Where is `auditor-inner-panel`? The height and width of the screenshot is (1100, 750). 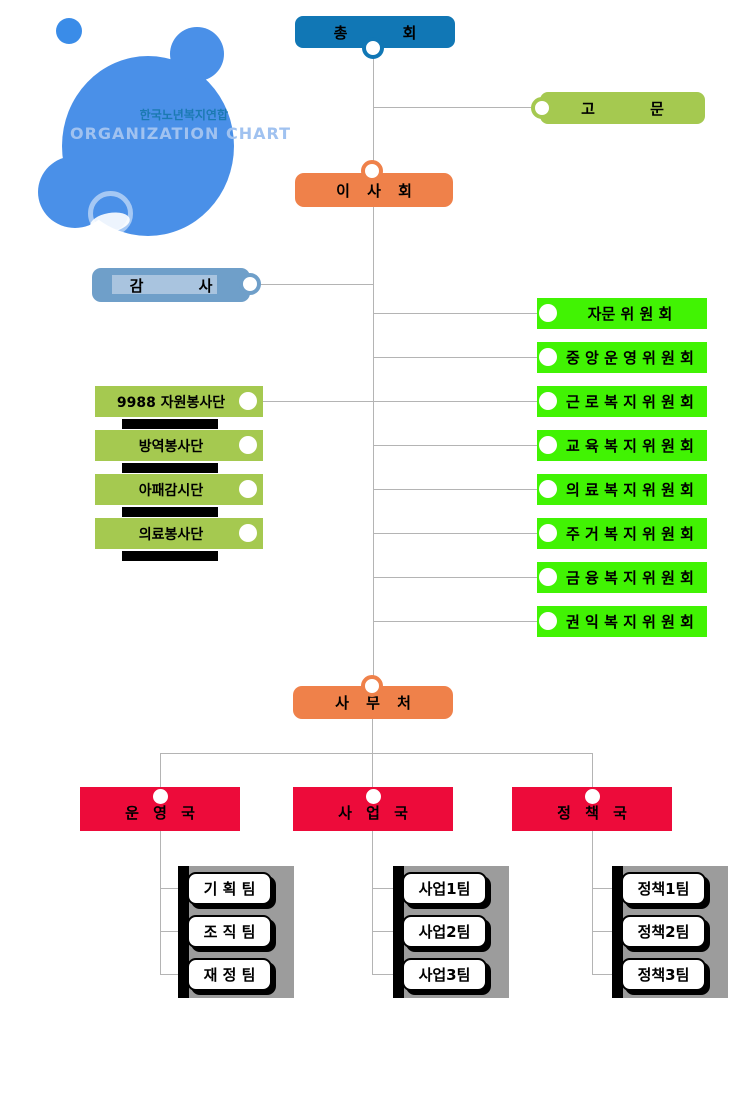
auditor-inner-panel is located at coordinates (164, 284).